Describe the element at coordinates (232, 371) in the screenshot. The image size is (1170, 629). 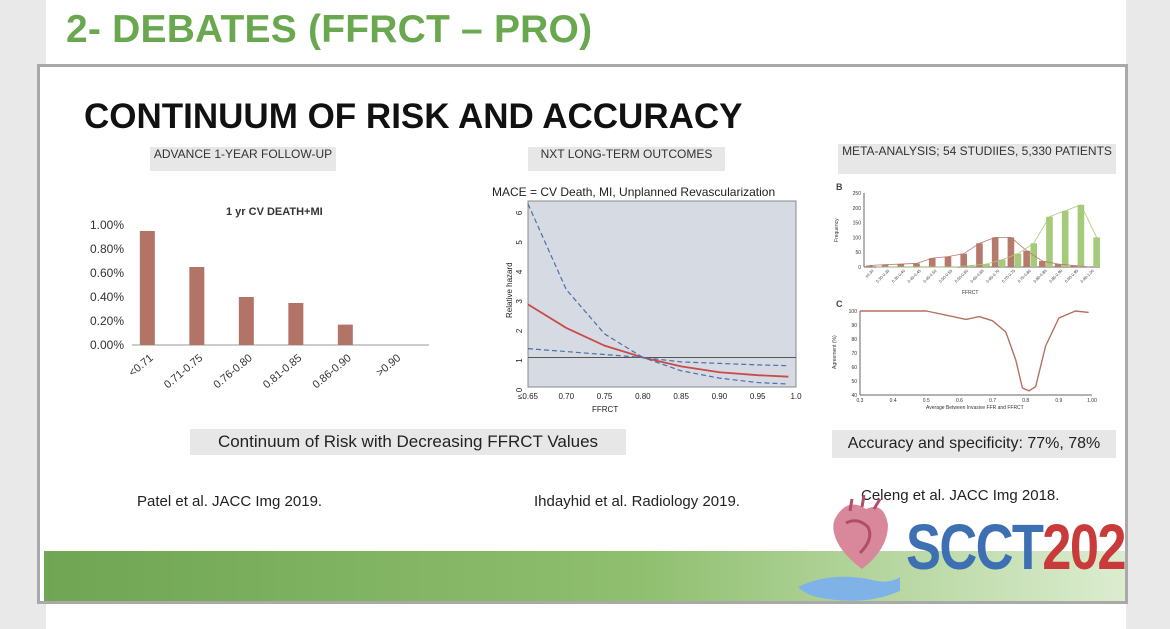
I see `x-tick-label: 0.76-0.80` at that location.